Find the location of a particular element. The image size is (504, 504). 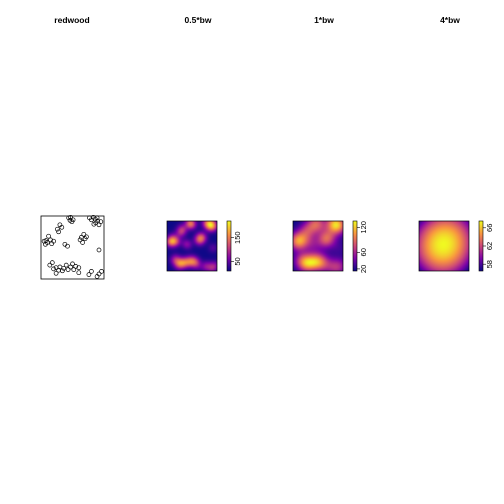

density-image-1bw is located at coordinates (318, 246).